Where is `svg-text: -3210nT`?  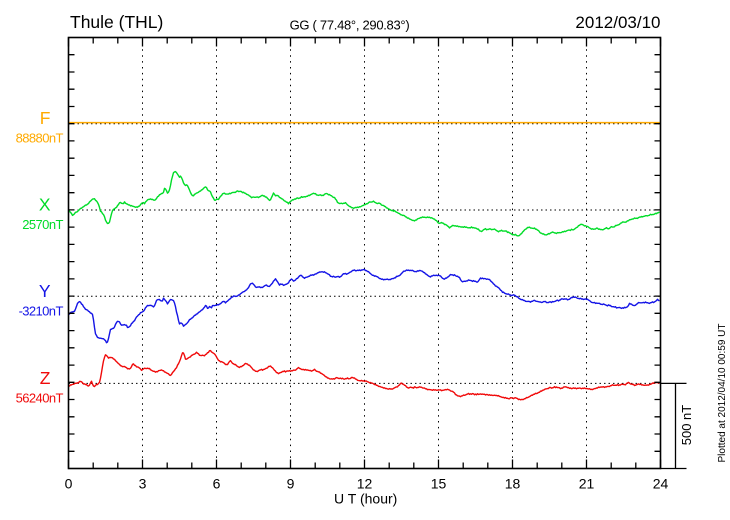 svg-text: -3210nT is located at coordinates (41, 311).